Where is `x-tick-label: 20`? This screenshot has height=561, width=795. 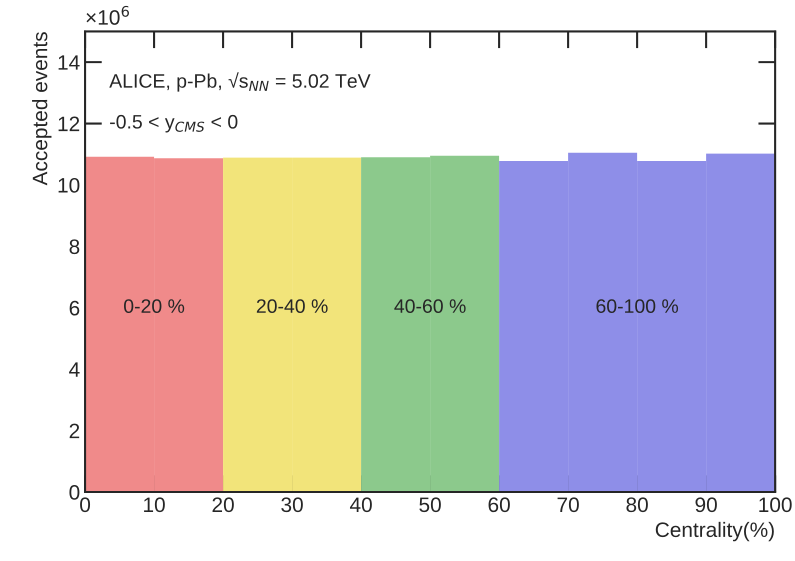 x-tick-label: 20 is located at coordinates (223, 504).